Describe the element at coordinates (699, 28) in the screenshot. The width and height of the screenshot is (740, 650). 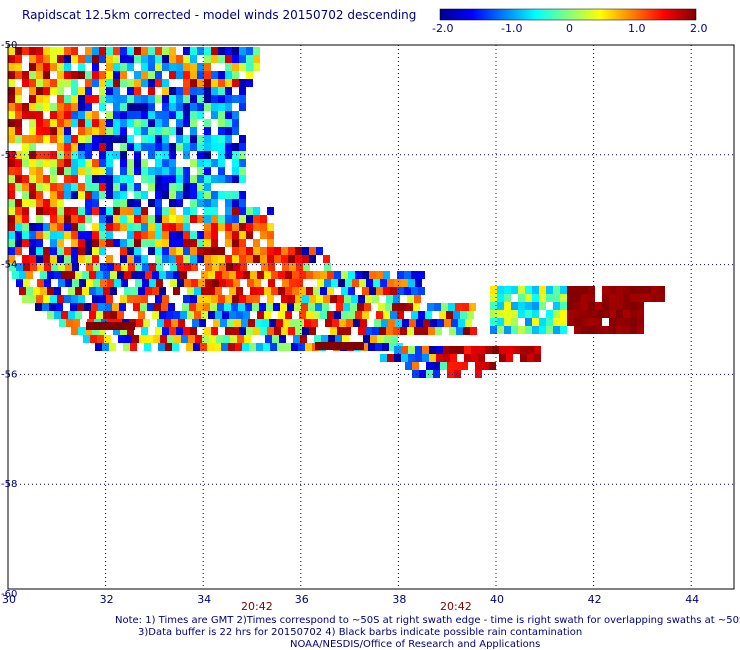
I see `colorbar-label: 2.0` at that location.